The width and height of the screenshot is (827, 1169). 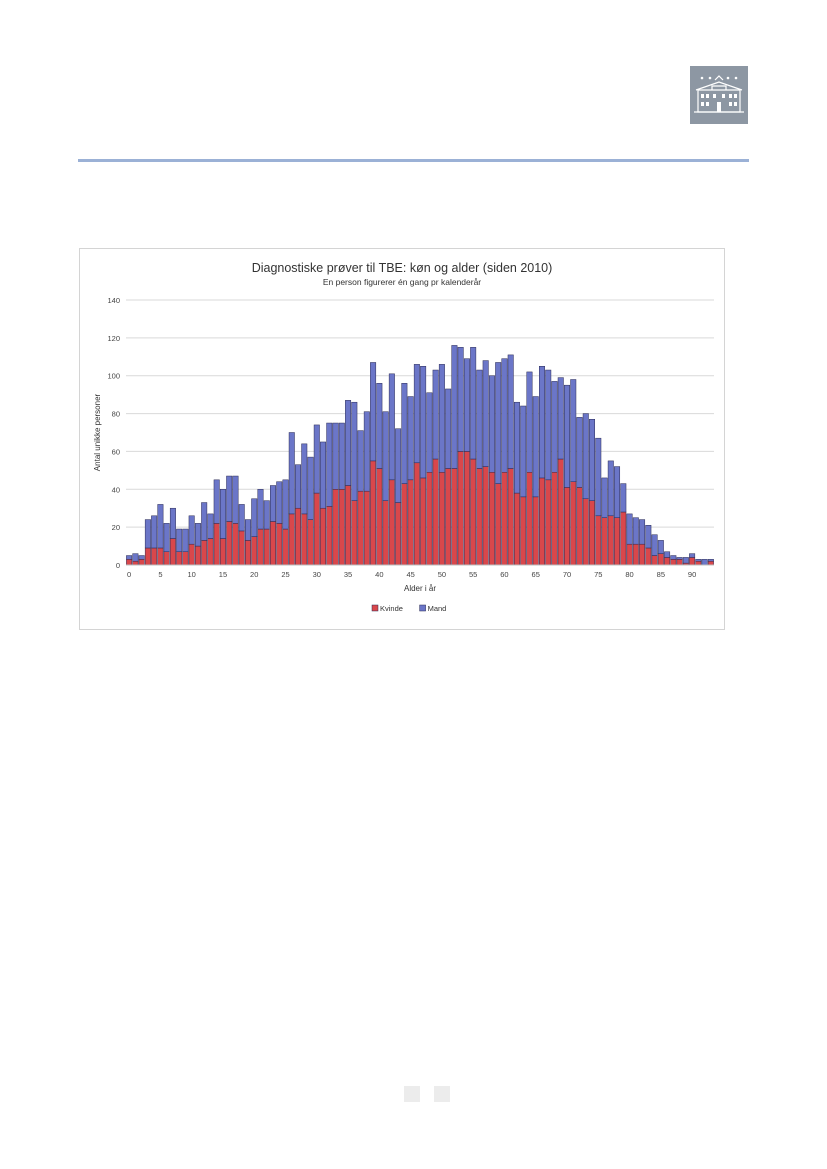 What do you see at coordinates (420, 588) in the screenshot?
I see `x-axis-label: Alder i år` at bounding box center [420, 588].